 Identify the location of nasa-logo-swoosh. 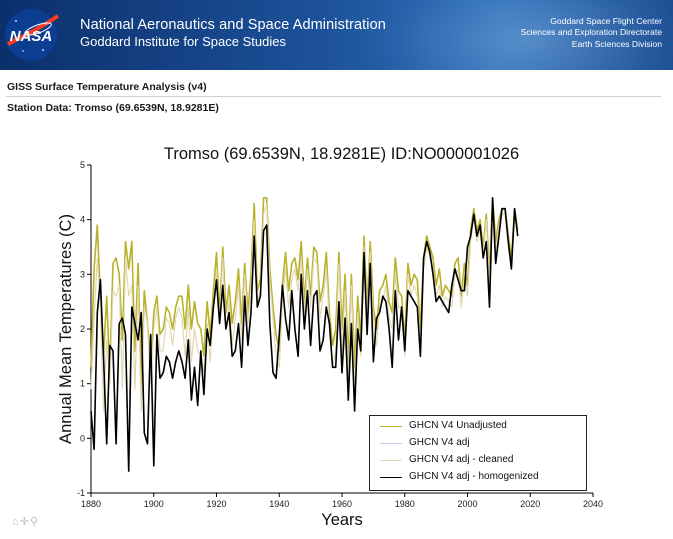
(33, 30).